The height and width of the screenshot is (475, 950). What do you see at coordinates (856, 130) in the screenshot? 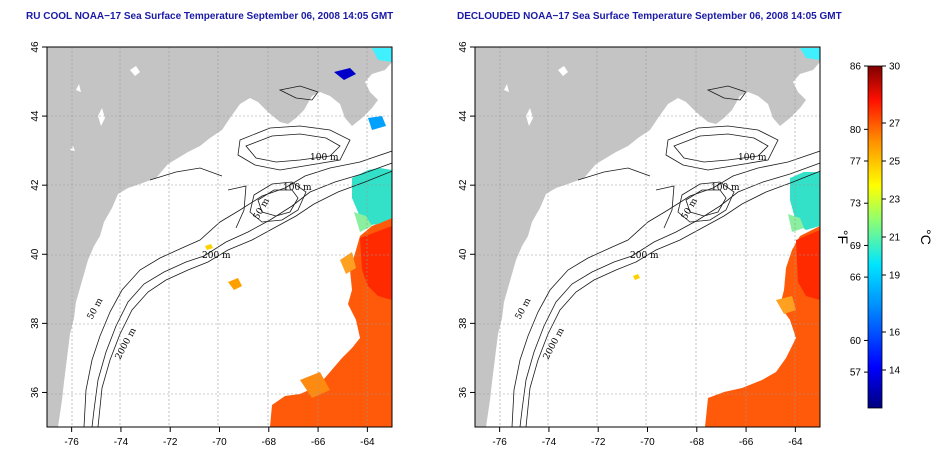
I see `fahrenheit-tick-label: 80` at bounding box center [856, 130].